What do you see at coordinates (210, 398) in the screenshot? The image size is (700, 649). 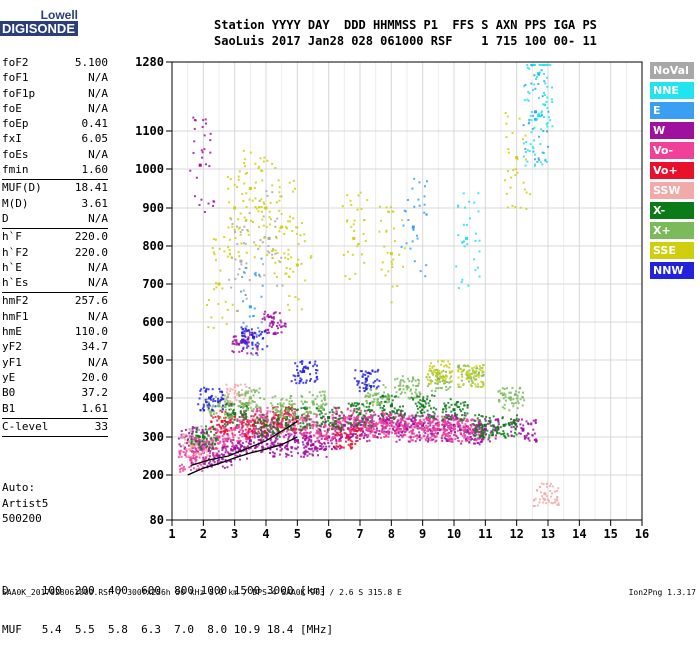 I see `echo-point-nnw` at bounding box center [210, 398].